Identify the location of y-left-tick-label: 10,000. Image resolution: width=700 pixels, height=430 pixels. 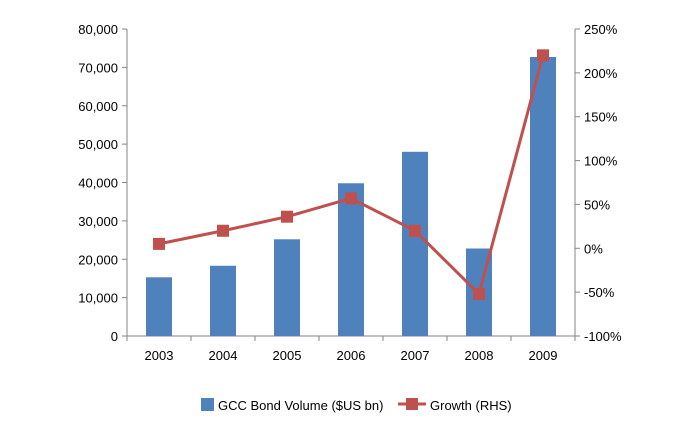
(98, 298).